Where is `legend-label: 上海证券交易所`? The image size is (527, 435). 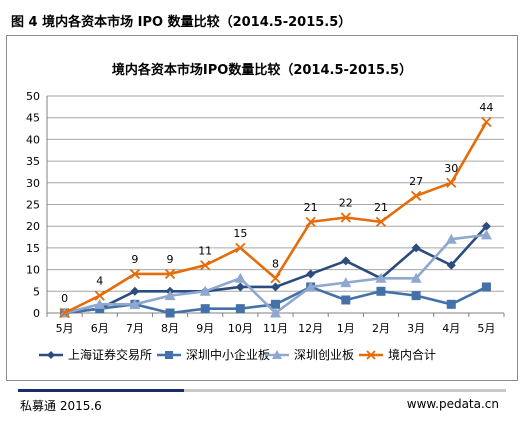 legend-label: 上海证券交易所 is located at coordinates (110, 354).